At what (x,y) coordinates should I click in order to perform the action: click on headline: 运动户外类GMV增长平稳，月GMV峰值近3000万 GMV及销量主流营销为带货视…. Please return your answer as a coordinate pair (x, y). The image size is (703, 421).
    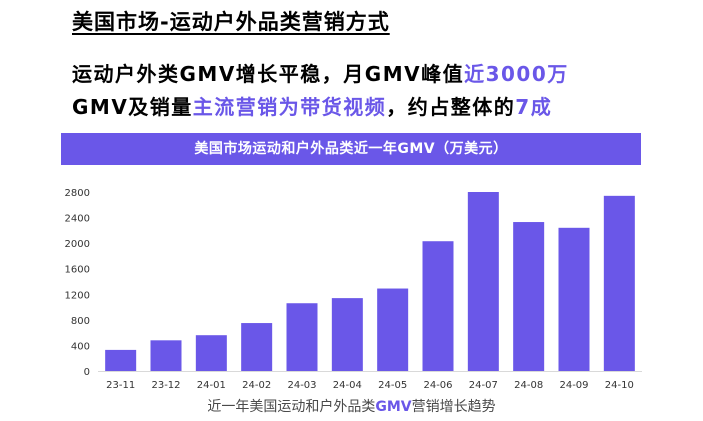
    Looking at the image, I should click on (320, 91).